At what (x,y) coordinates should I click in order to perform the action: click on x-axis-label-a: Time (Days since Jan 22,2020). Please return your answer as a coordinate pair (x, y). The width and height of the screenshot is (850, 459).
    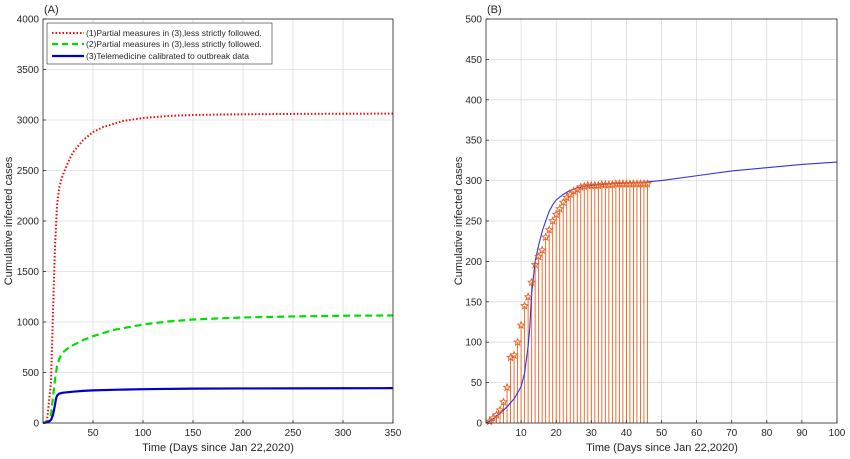
    Looking at the image, I should click on (218, 448).